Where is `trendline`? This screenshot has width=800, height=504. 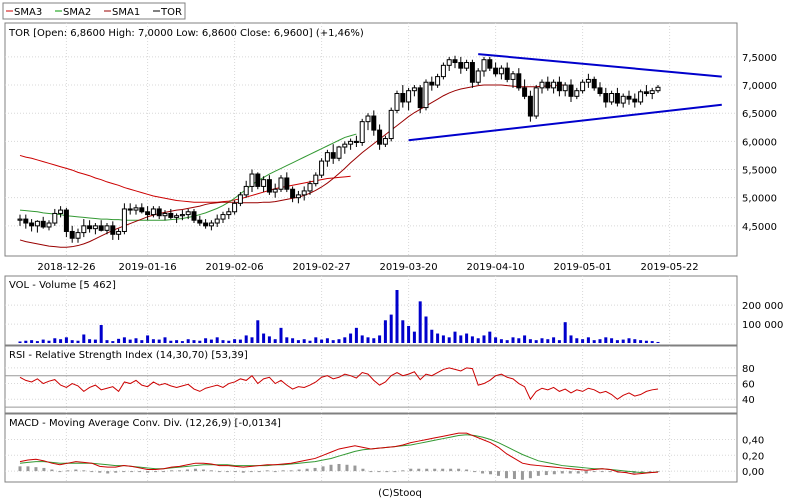
trendline is located at coordinates (600, 65).